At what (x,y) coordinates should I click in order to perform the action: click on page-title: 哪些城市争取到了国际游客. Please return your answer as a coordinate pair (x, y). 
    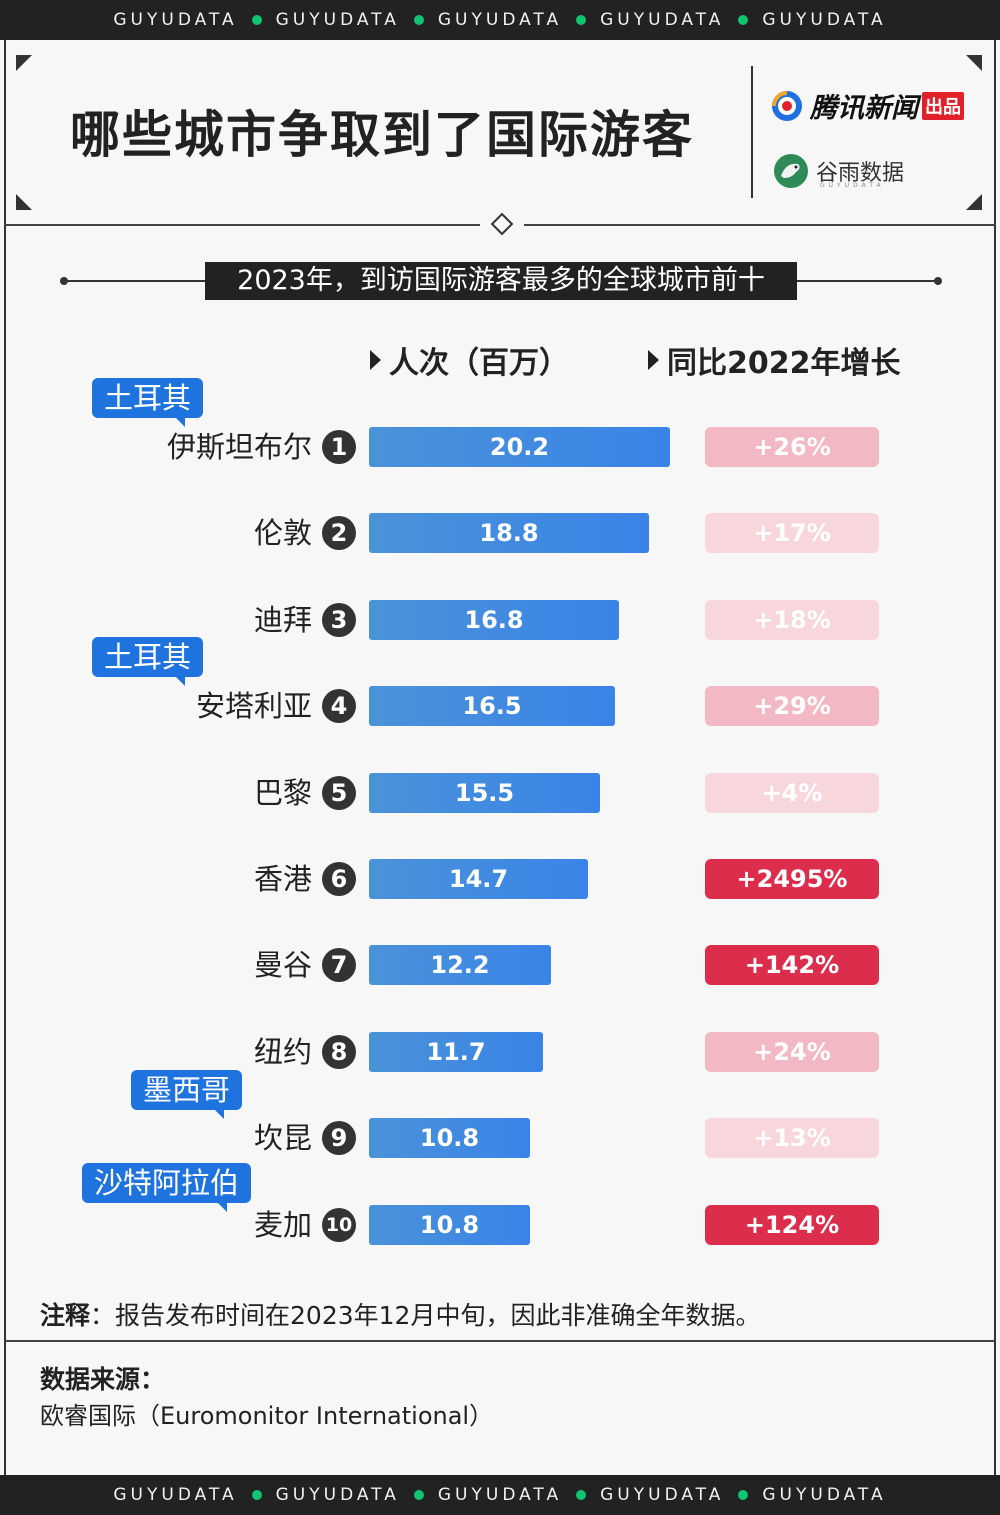
    Looking at the image, I should click on (382, 135).